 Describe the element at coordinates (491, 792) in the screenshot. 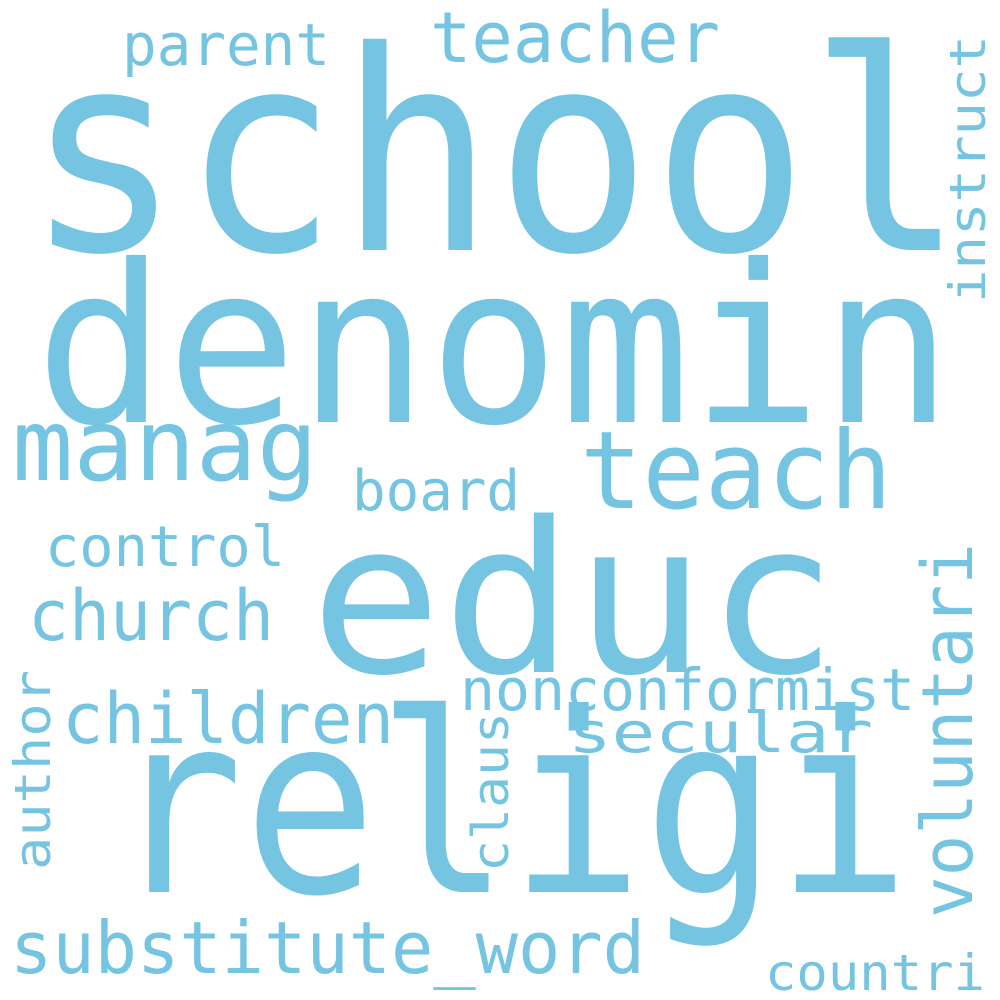

I see `word-claus: claus` at that location.